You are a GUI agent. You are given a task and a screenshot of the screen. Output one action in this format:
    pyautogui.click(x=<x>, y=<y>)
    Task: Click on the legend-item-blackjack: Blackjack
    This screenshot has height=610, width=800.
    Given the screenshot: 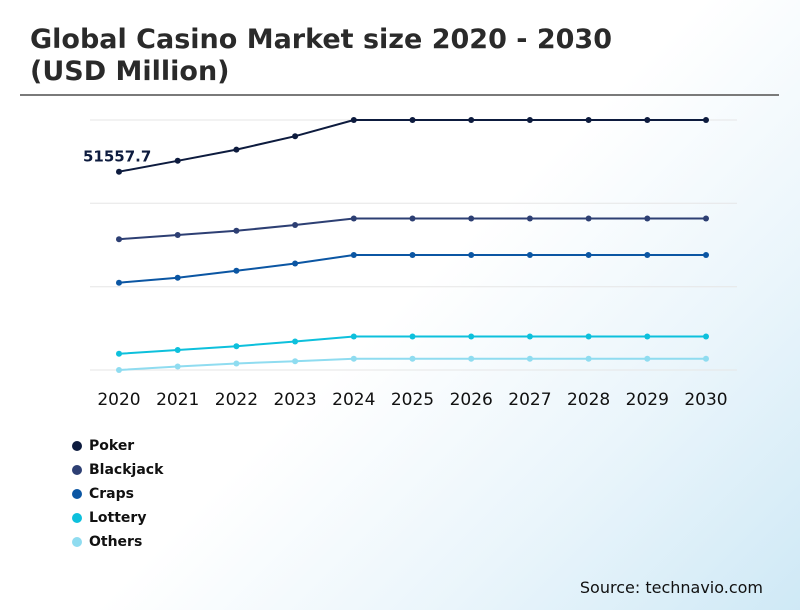 What is the action you would take?
    pyautogui.click(x=117, y=470)
    